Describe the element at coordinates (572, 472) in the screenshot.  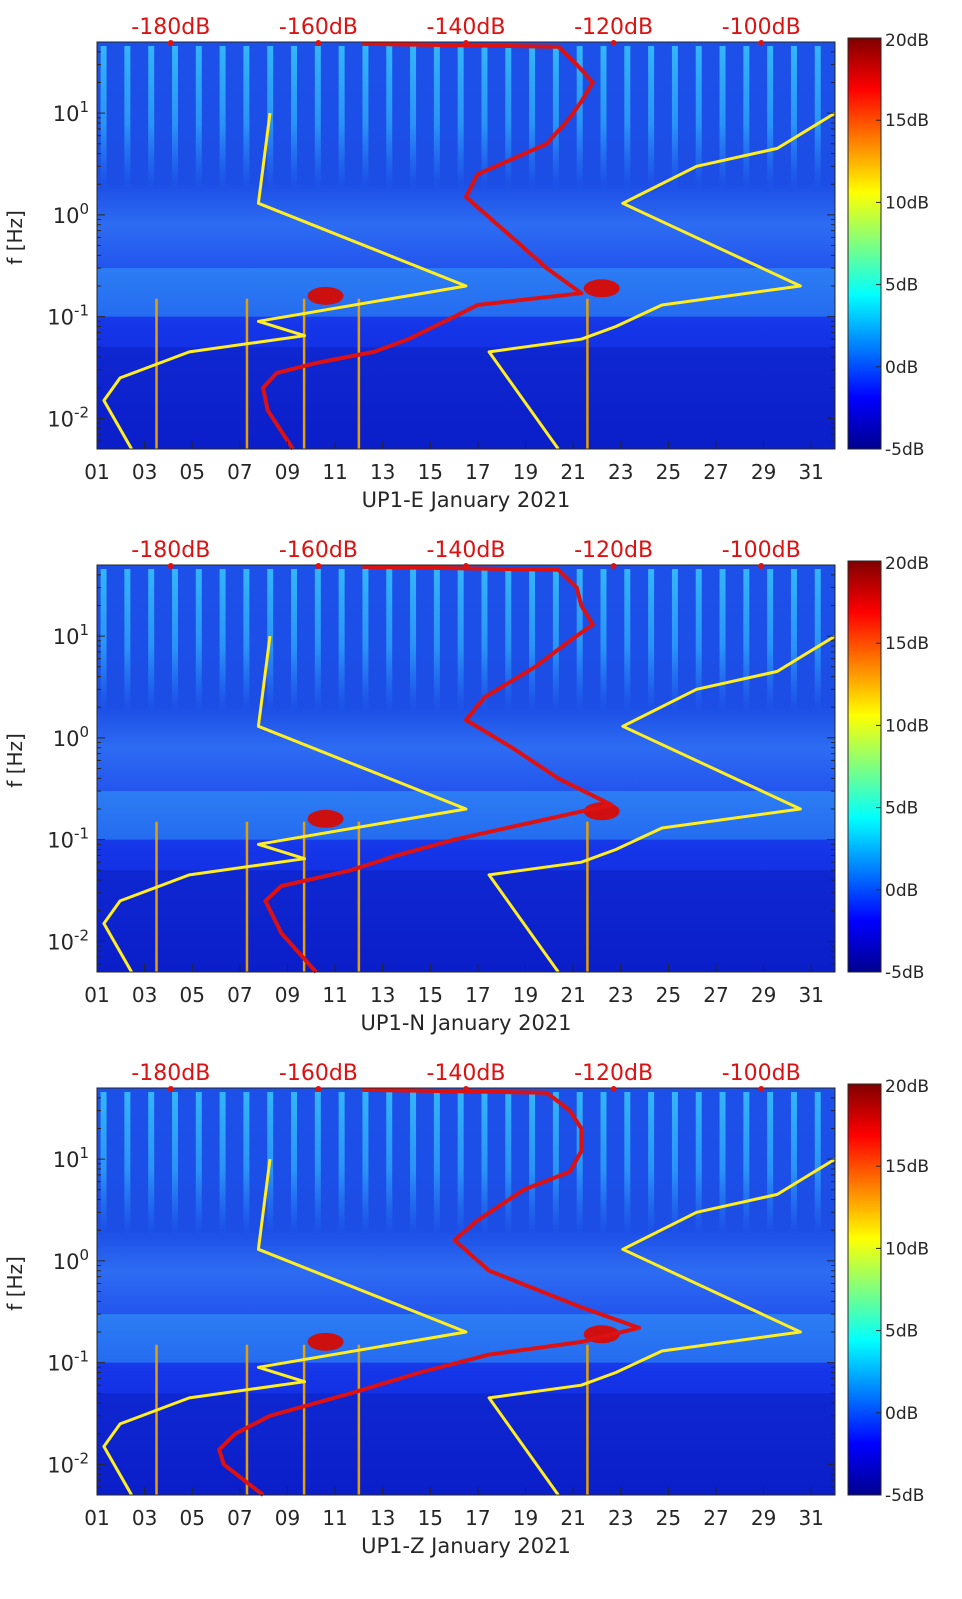
I see `x-tick-label: 21` at that location.